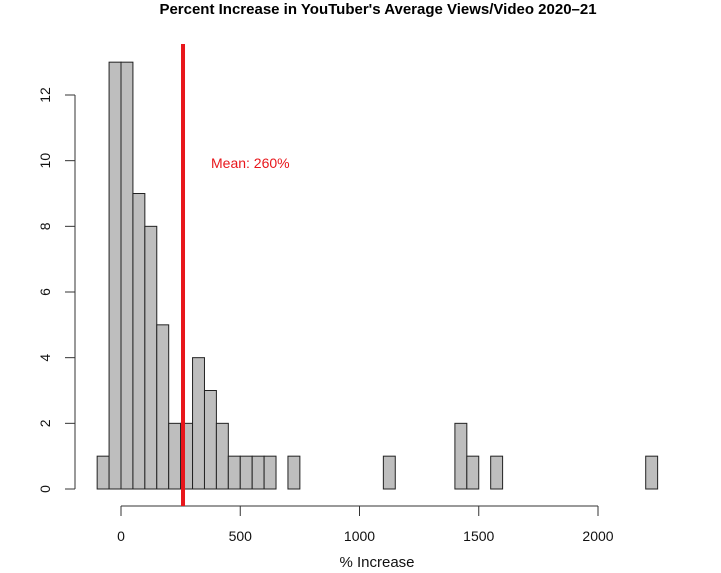  Describe the element at coordinates (597, 536) in the screenshot. I see `x-tick-label: 2000` at that location.